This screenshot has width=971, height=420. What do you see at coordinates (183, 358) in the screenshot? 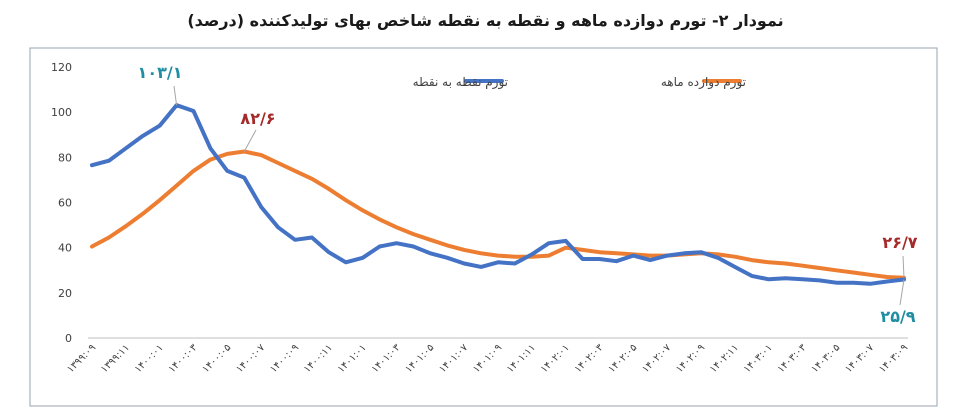
I see `x-tick-label: ۱۴۰۰:۰۳` at bounding box center [183, 358].